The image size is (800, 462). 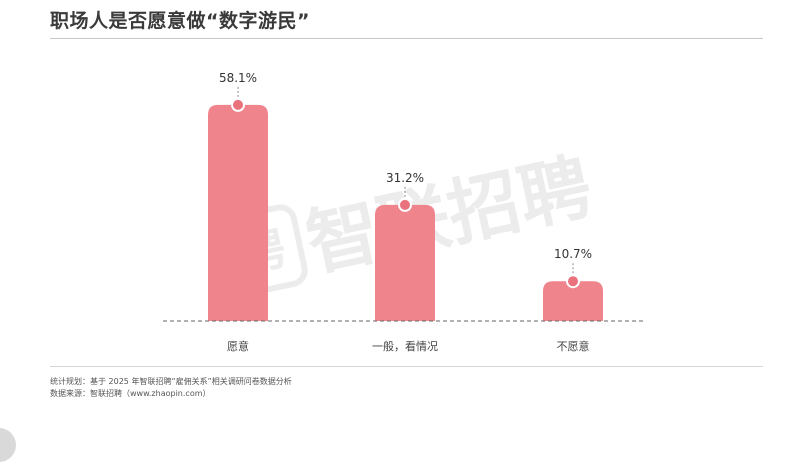 What do you see at coordinates (238, 346) in the screenshot?
I see `category-label: 愿意` at bounding box center [238, 346].